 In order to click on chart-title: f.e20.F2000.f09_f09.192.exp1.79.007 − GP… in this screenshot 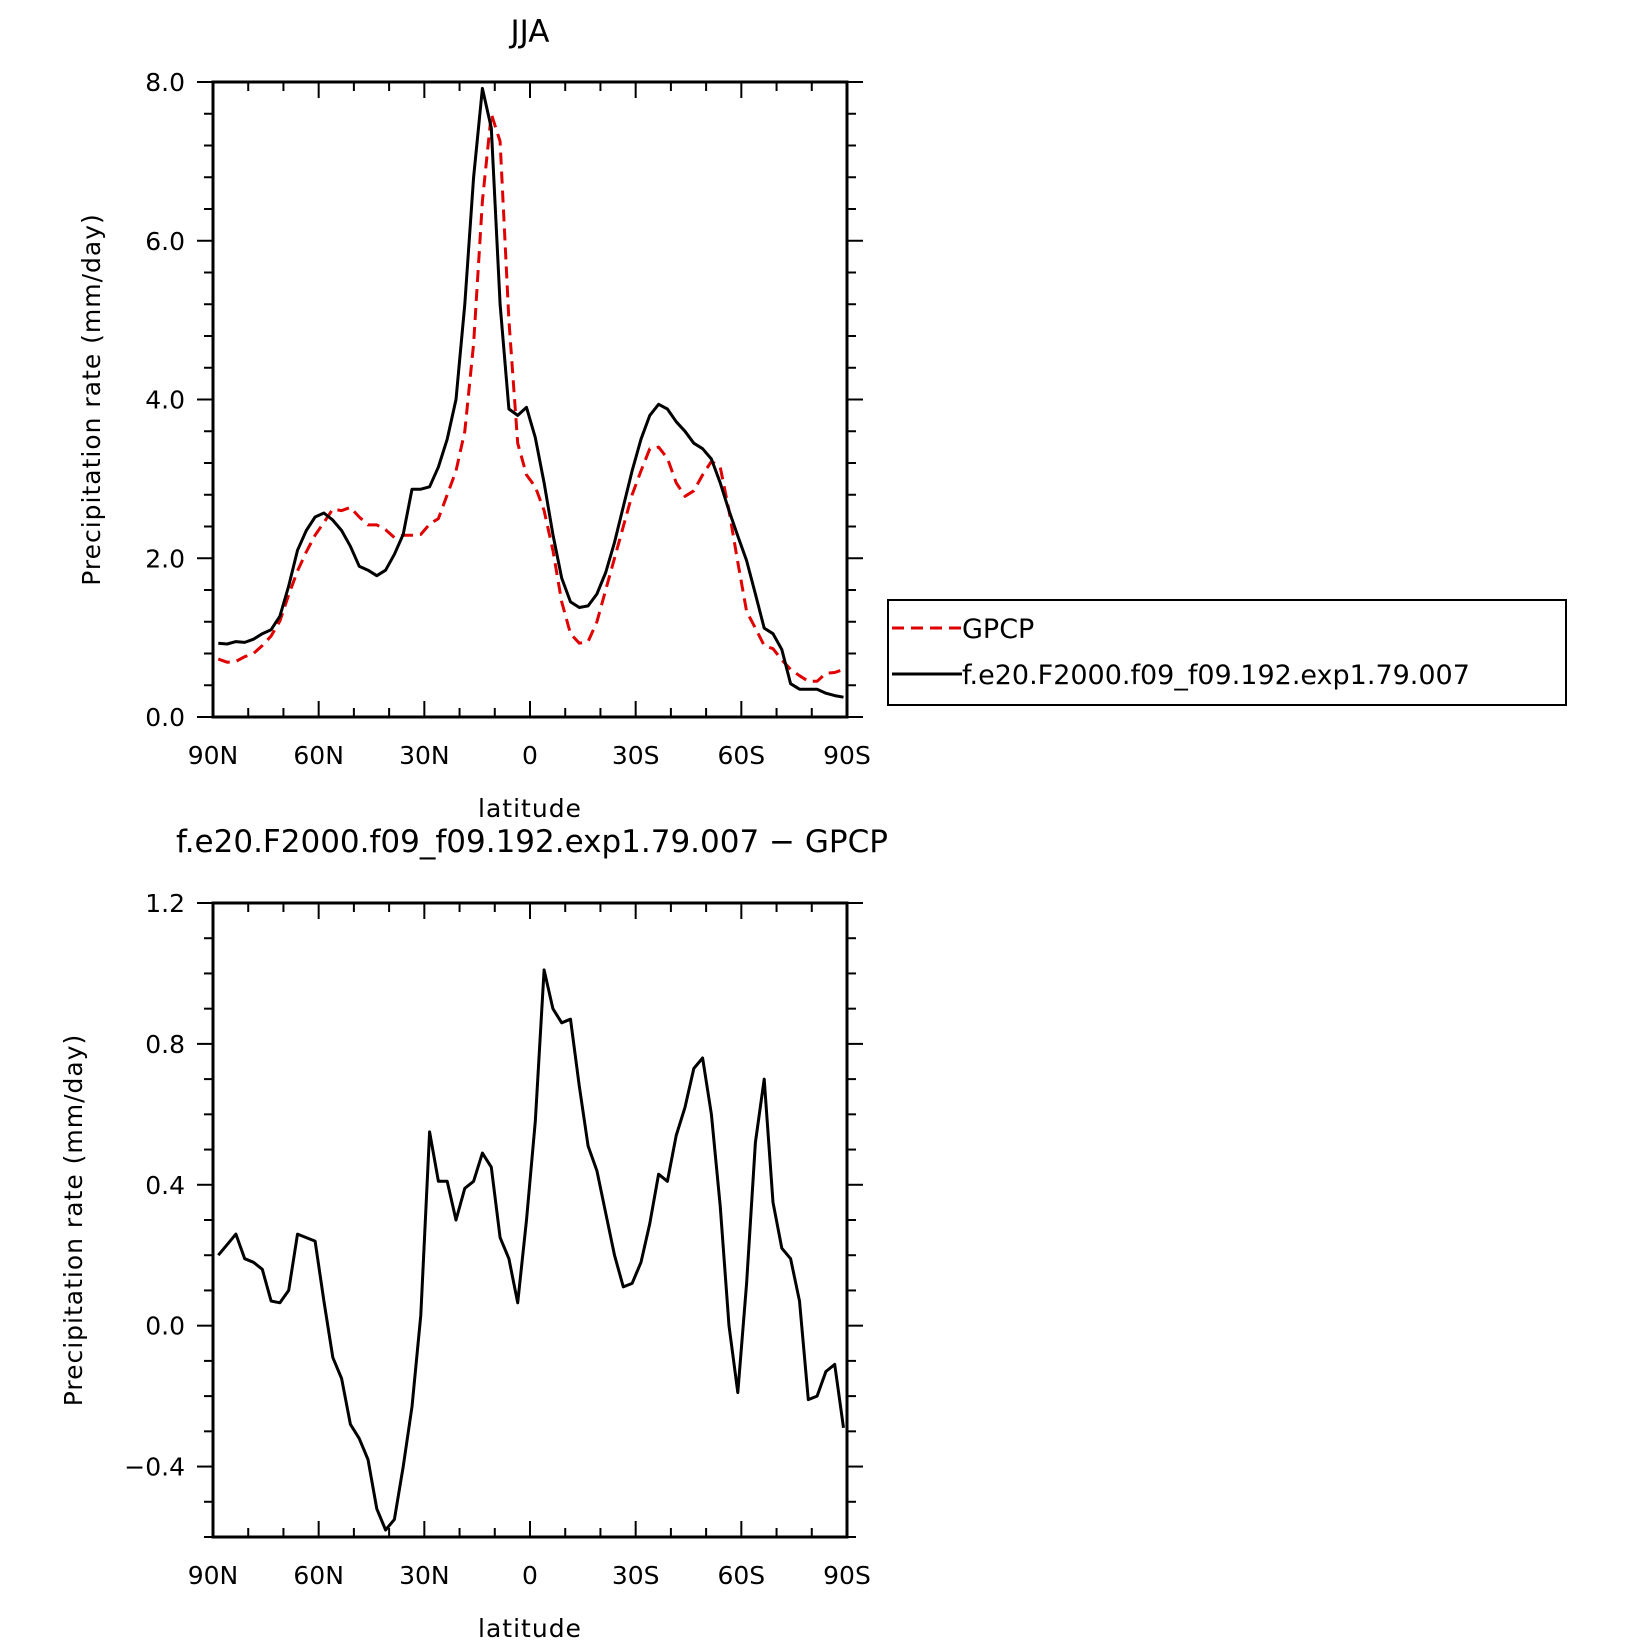, I will do `click(532, 842)`.